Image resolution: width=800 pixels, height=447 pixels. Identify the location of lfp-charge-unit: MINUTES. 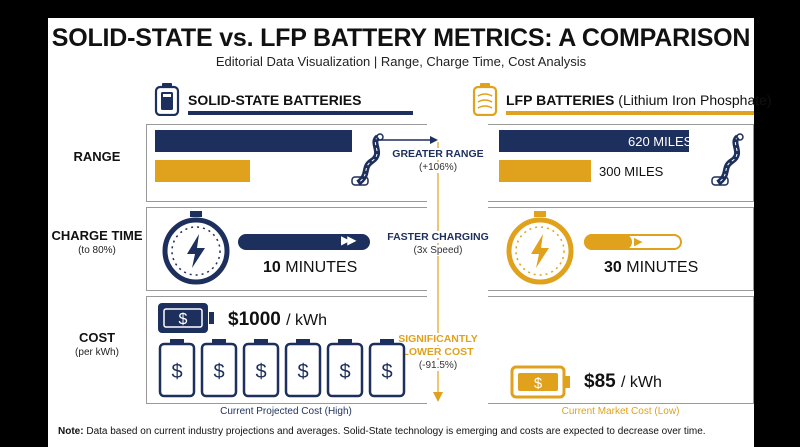
(662, 267).